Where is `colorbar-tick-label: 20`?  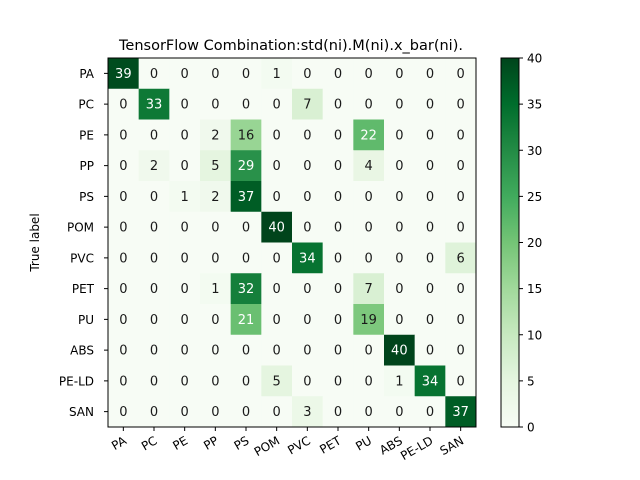
colorbar-tick-label: 20 is located at coordinates (534, 243).